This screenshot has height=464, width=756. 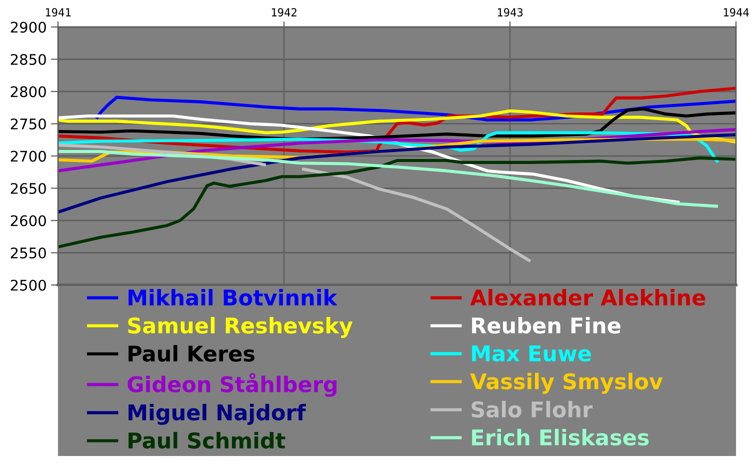 I want to click on legend-label: Erich Eliskases, so click(x=560, y=437).